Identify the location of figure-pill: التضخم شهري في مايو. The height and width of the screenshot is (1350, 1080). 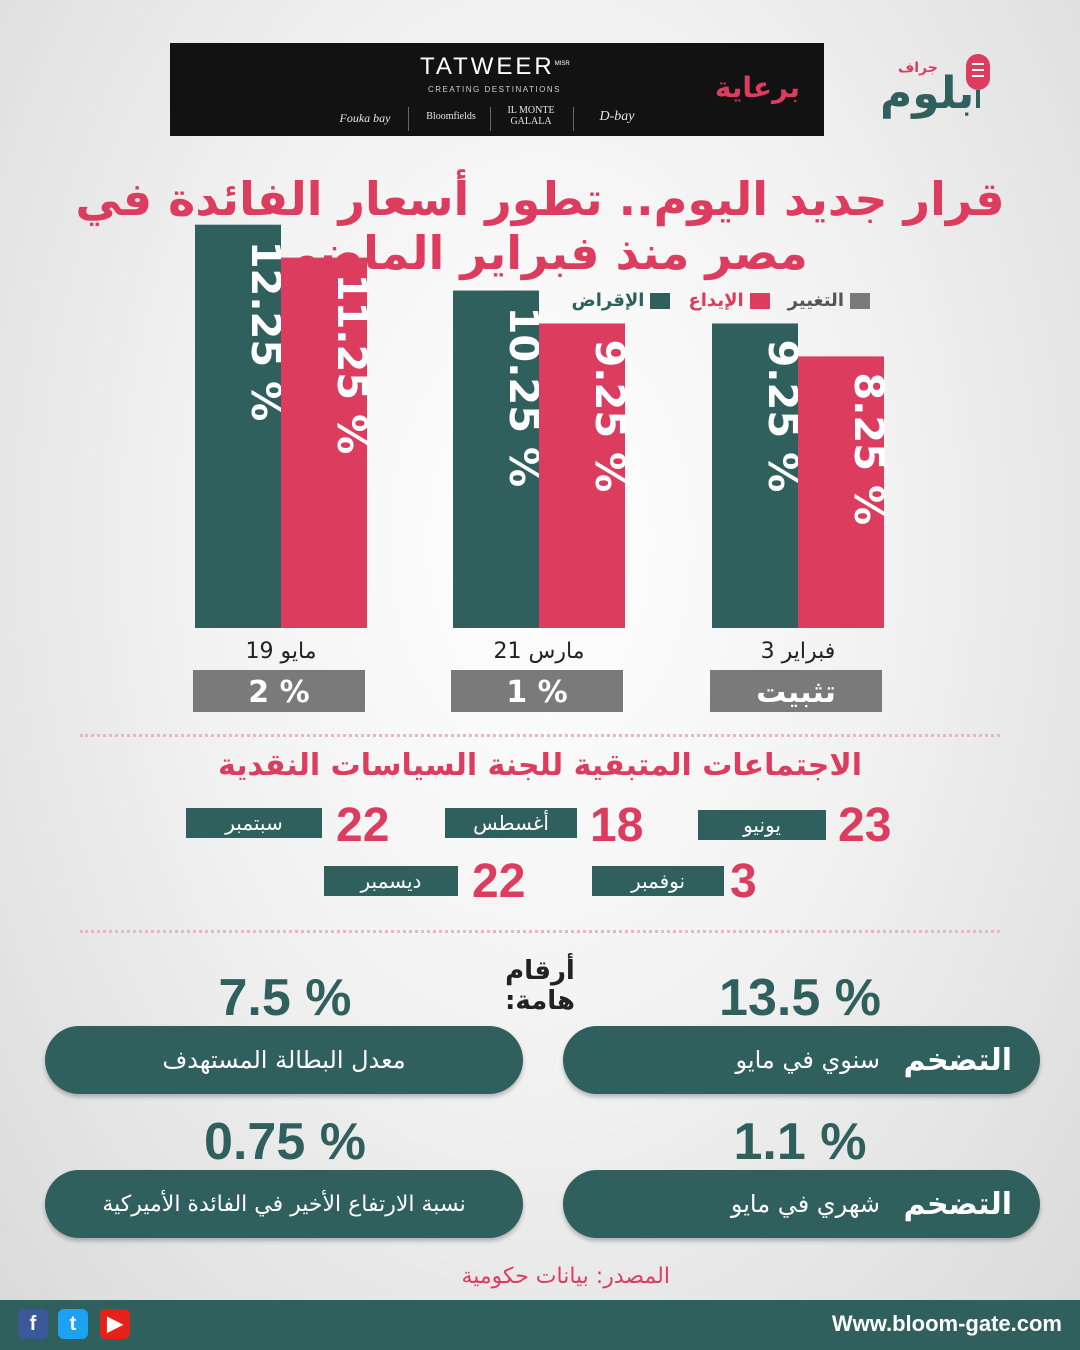
(801, 1204).